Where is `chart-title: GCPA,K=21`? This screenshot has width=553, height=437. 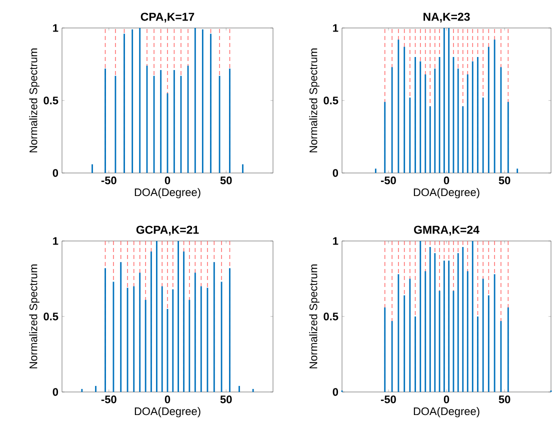 chart-title: GCPA,K=21 is located at coordinates (167, 231).